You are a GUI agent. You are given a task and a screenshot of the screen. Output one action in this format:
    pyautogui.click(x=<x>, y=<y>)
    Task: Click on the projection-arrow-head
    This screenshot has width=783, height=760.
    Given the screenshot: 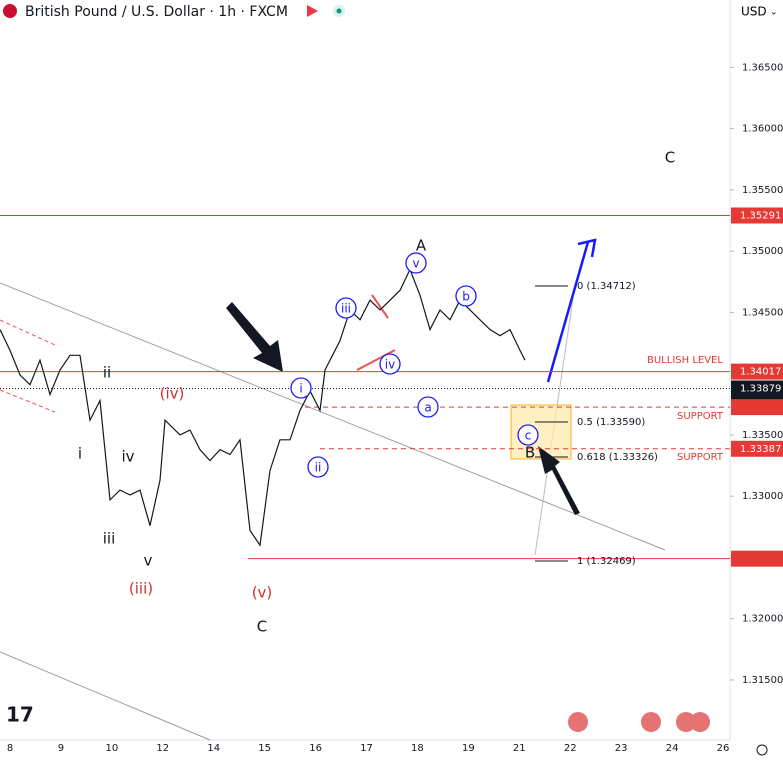 What is the action you would take?
    pyautogui.click(x=587, y=248)
    